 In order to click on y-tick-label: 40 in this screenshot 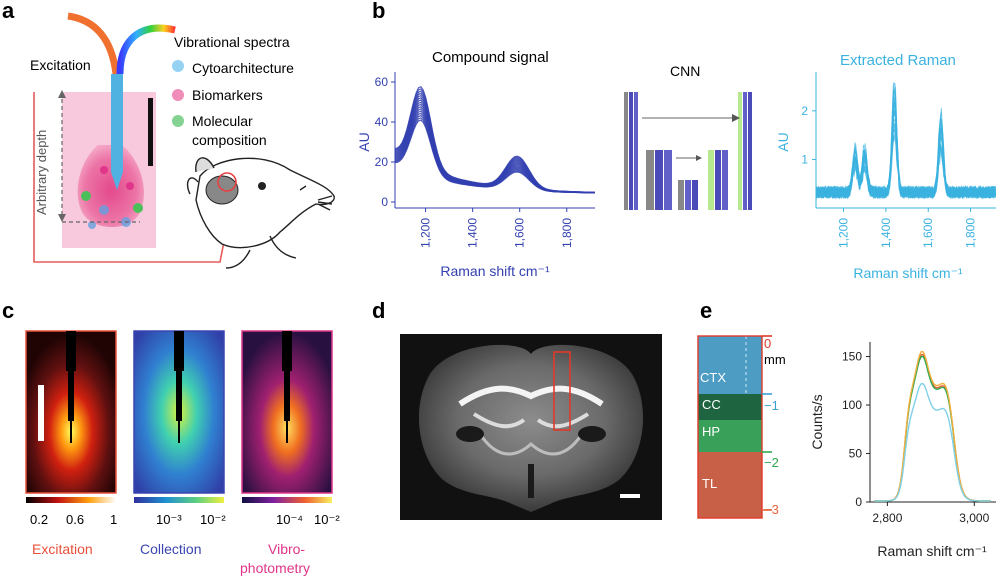, I will do `click(382, 122)`.